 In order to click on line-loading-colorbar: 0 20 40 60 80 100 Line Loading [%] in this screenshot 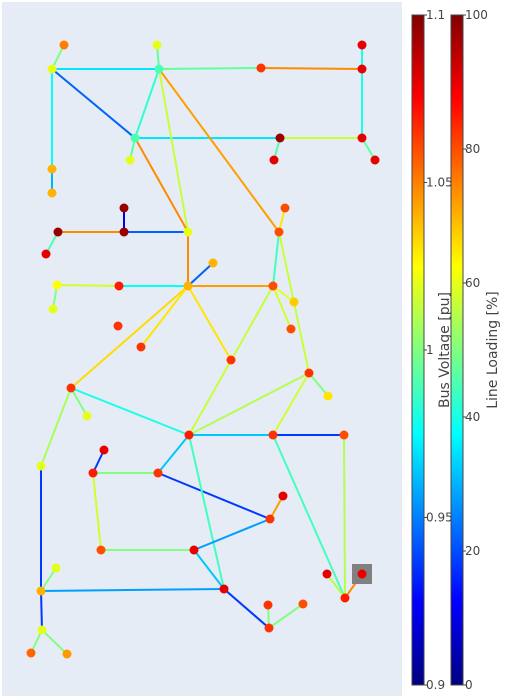, I will do `click(475, 350)`.